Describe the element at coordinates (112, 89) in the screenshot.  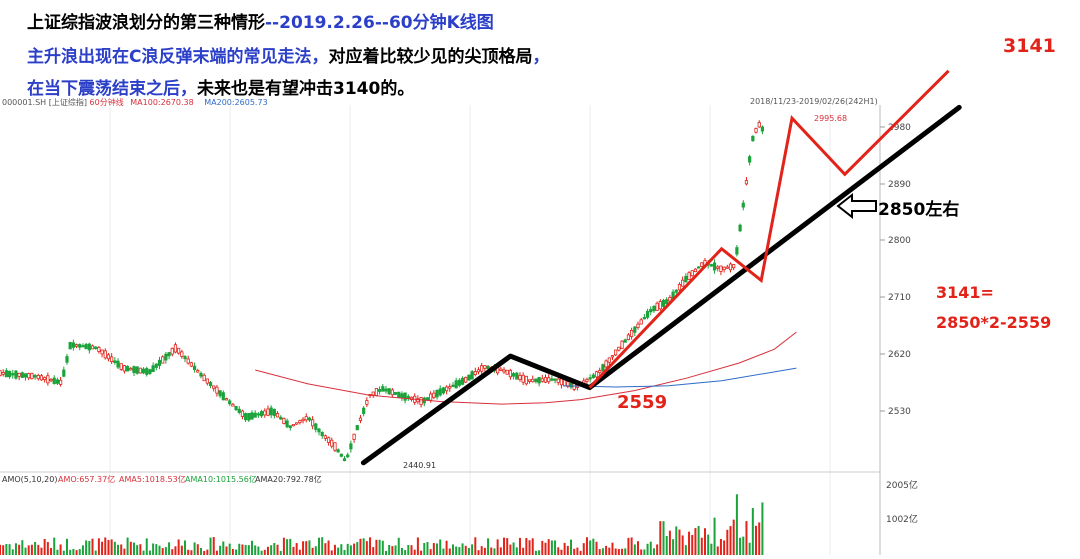
I see `subtitle-d: 在当下震荡结束之后，` at that location.